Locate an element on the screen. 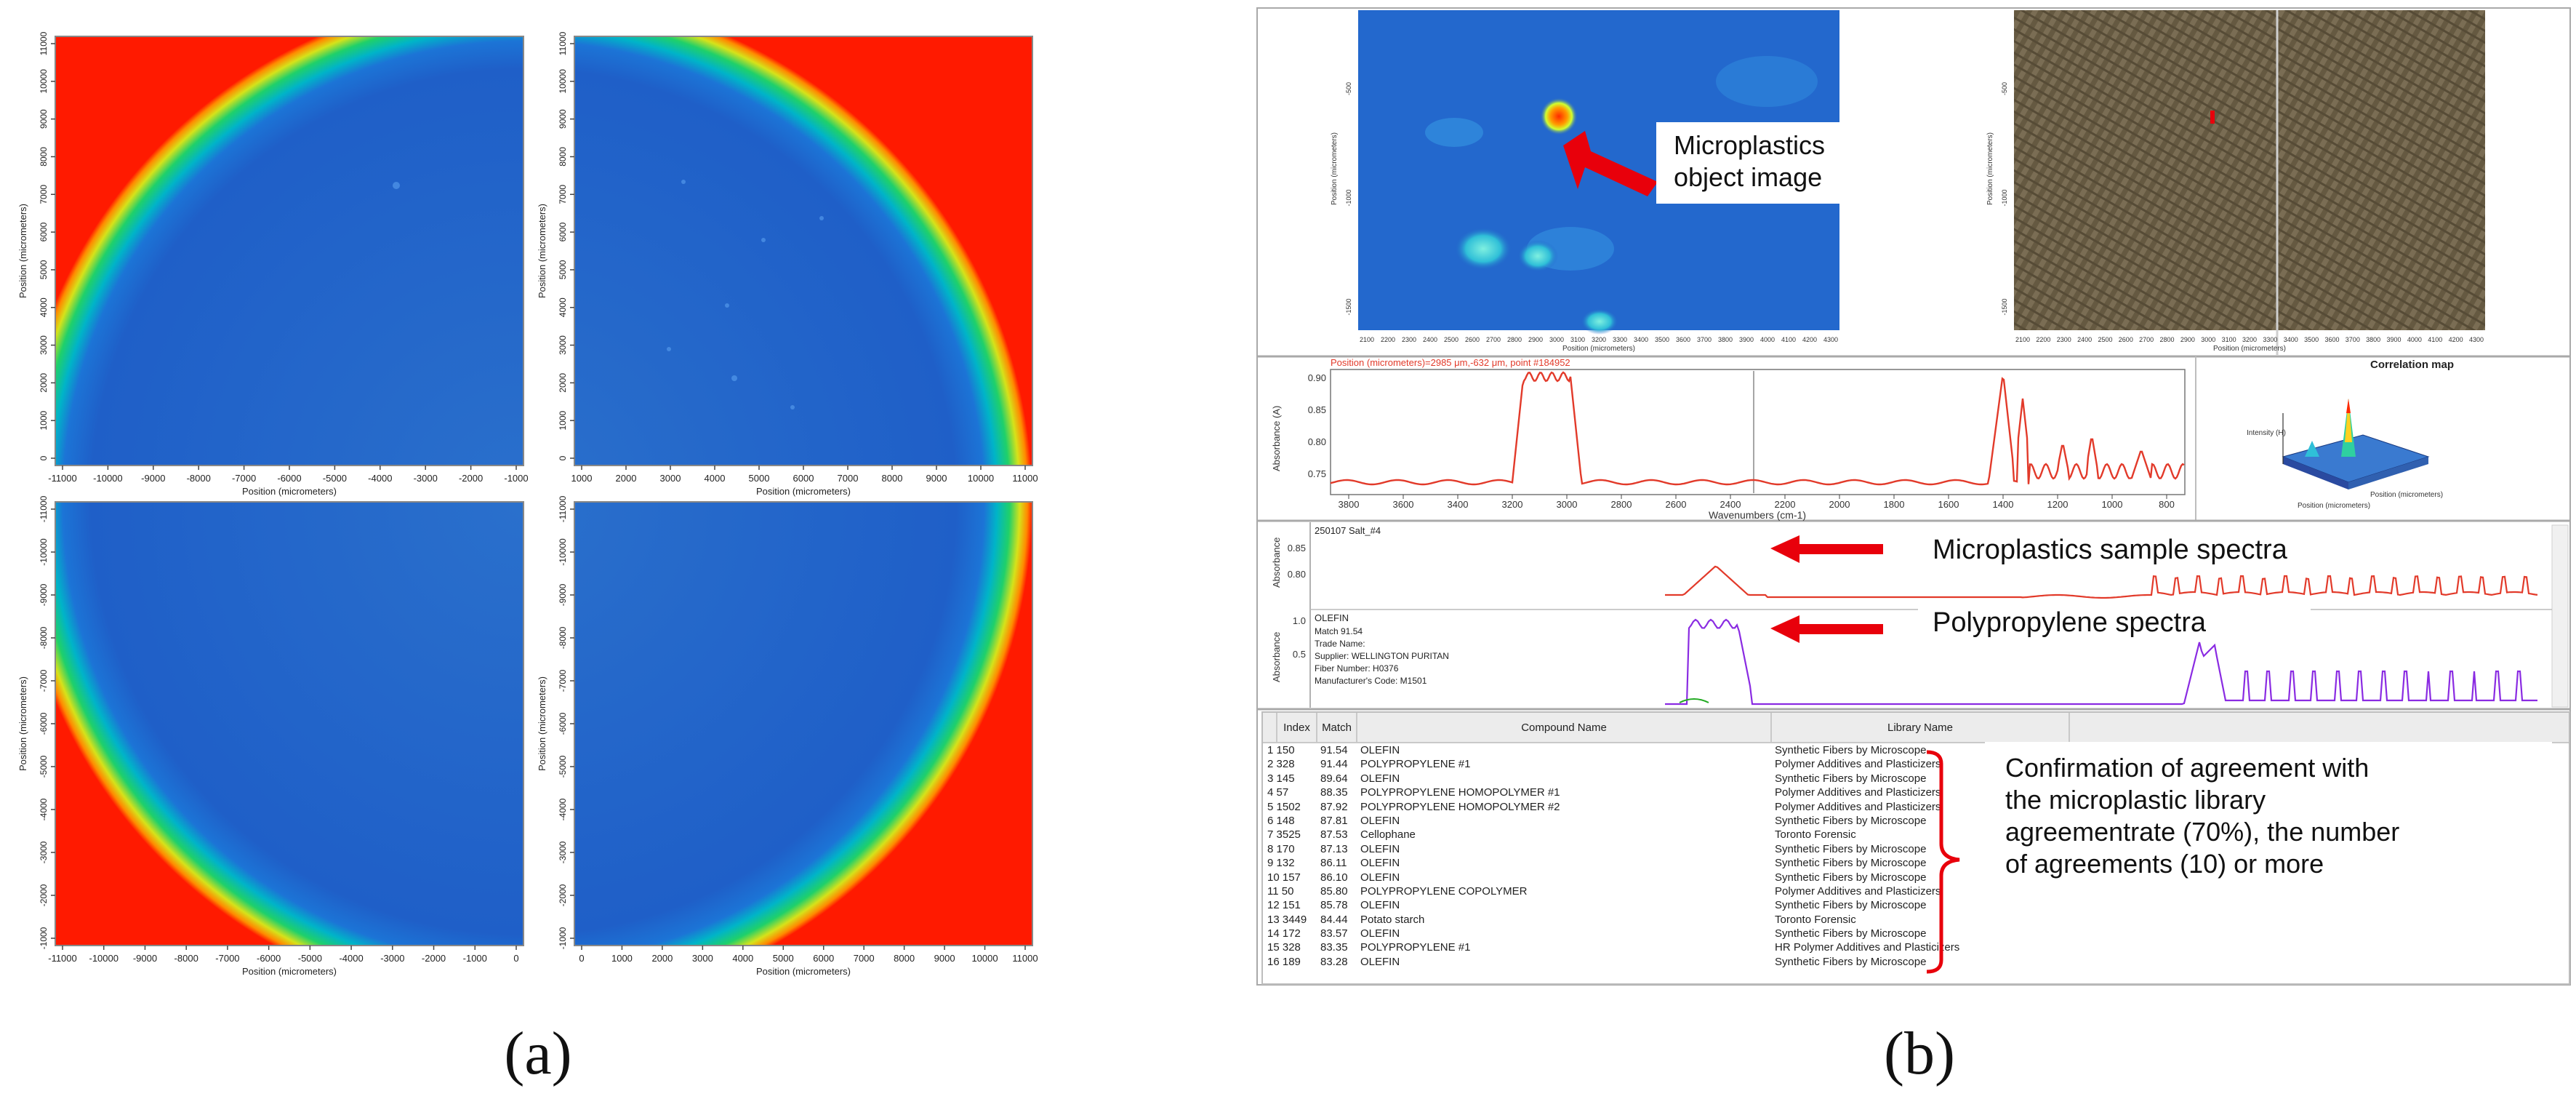 The image size is (2576, 1115). table-row: 7 3525 87.53 Cellophane Toronto Forensic is located at coordinates (1916, 835).